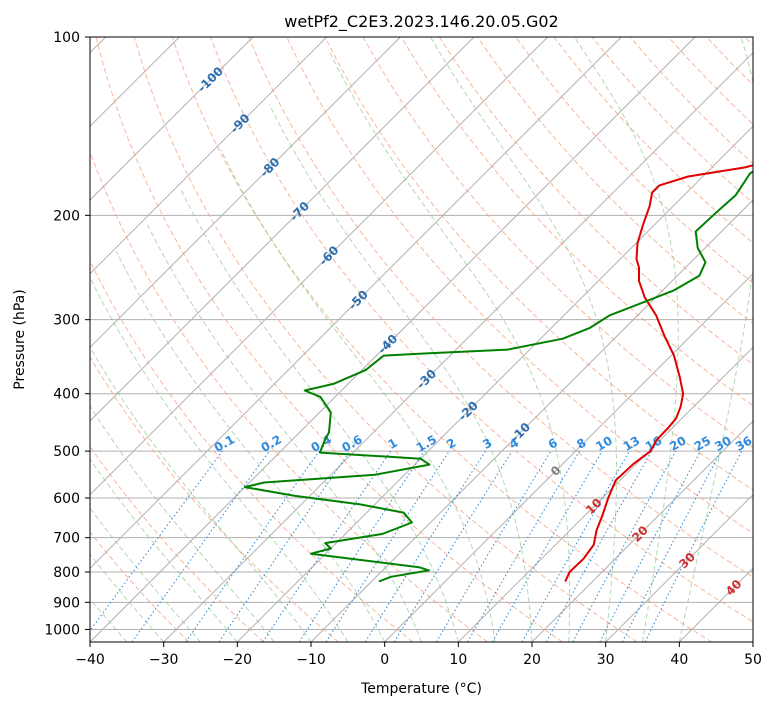 The width and height of the screenshot is (775, 708). What do you see at coordinates (606, 660) in the screenshot?
I see `x-tick-label: 30` at bounding box center [606, 660].